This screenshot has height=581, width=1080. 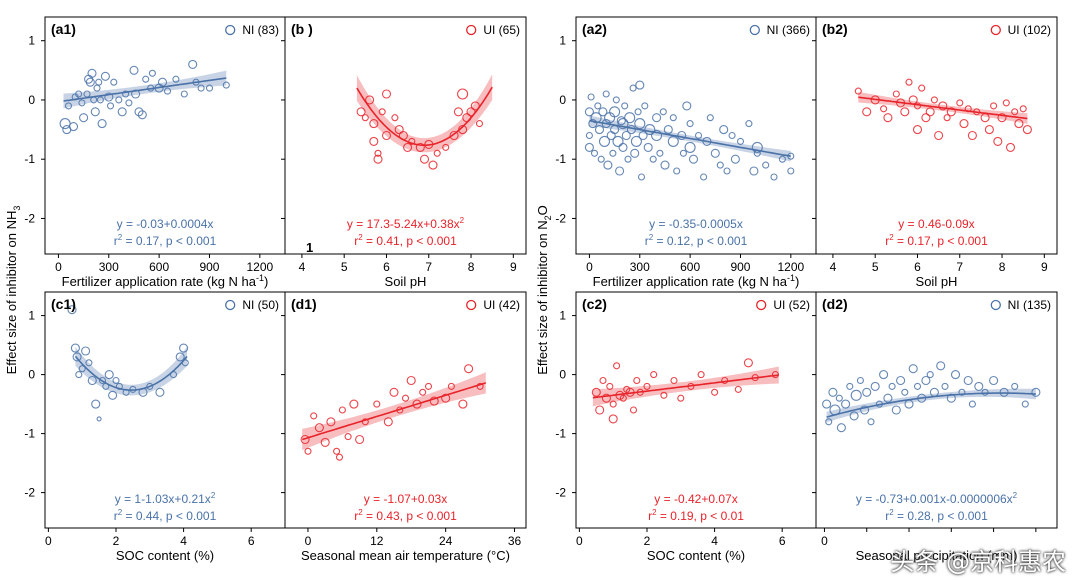 What do you see at coordinates (501, 30) in the screenshot?
I see `legend-text: UI (65)` at bounding box center [501, 30].